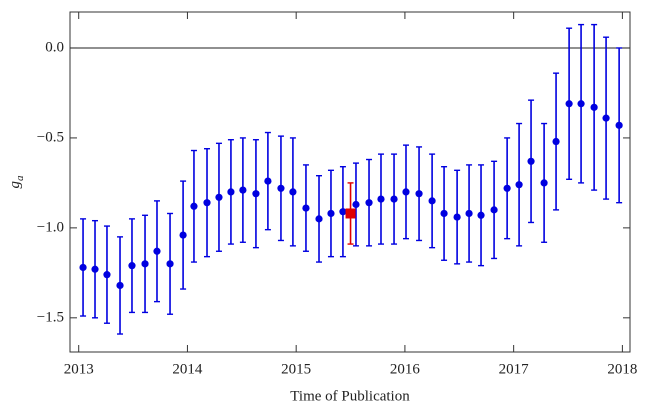 The width and height of the screenshot is (652, 409). What do you see at coordinates (296, 369) in the screenshot?
I see `x-tick-label: 2015` at bounding box center [296, 369].